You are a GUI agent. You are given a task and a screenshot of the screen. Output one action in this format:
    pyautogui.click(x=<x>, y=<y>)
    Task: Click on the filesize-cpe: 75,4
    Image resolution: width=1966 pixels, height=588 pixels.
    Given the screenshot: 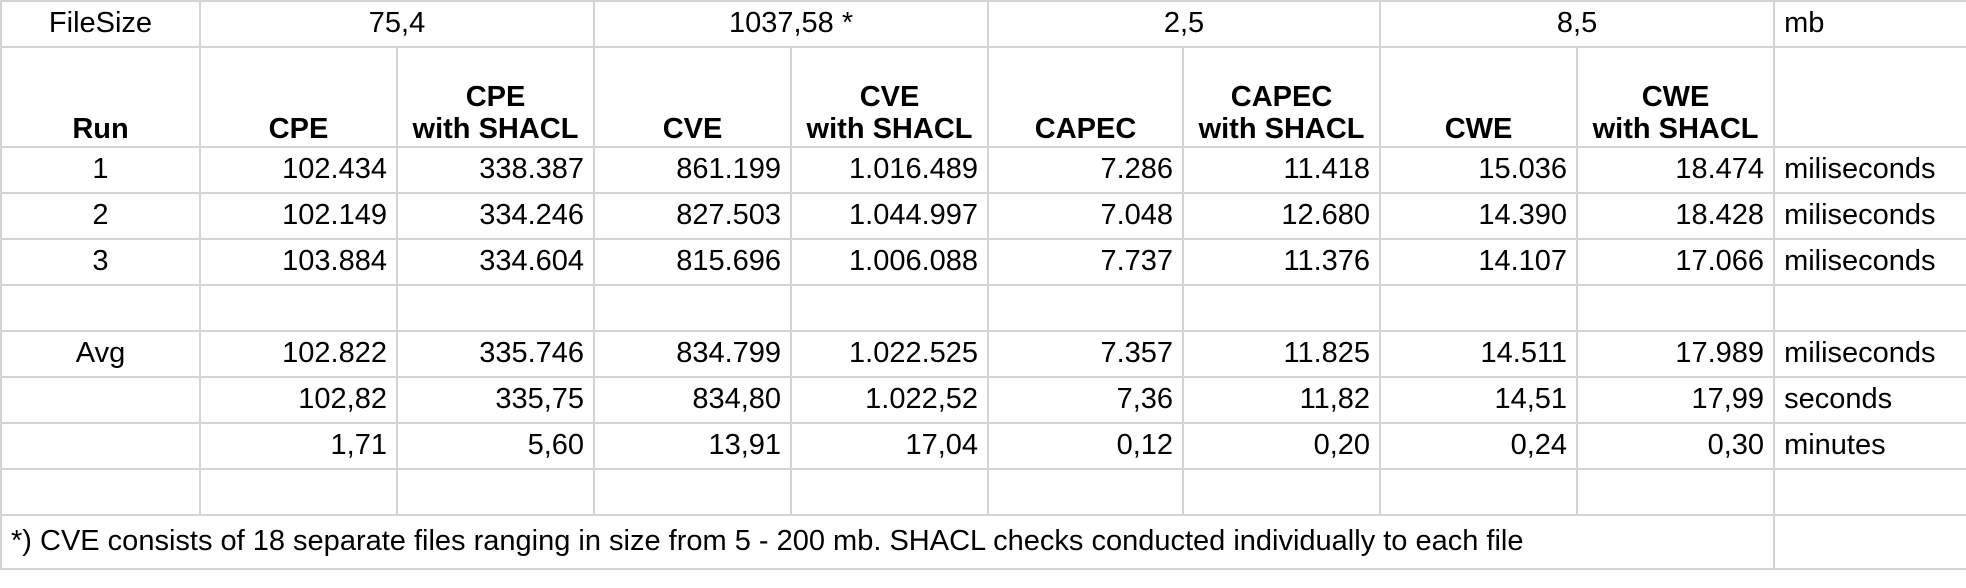 What is the action you would take?
    pyautogui.click(x=397, y=24)
    